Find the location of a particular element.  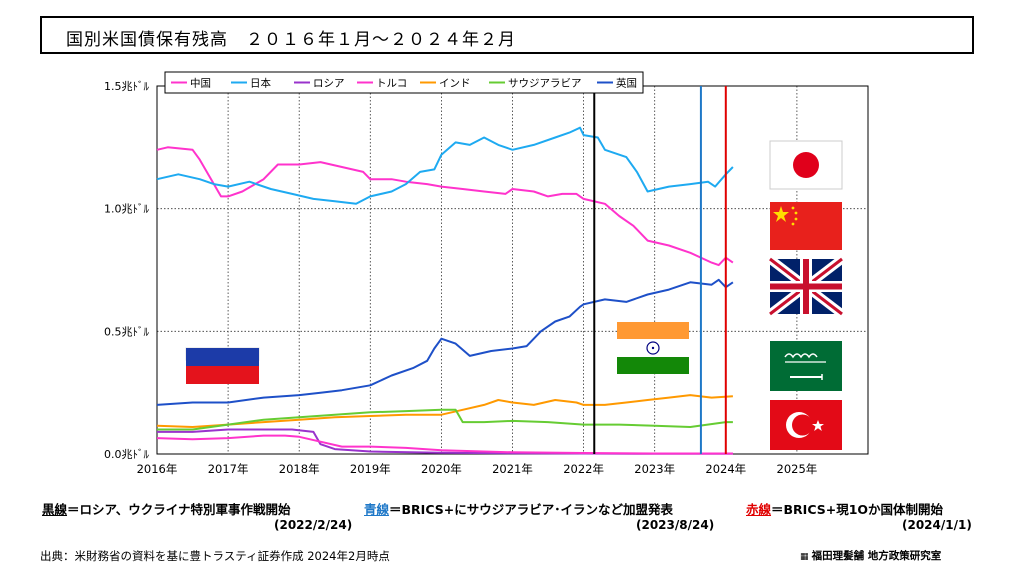

x-tick-label: 2024年 is located at coordinates (725, 469).